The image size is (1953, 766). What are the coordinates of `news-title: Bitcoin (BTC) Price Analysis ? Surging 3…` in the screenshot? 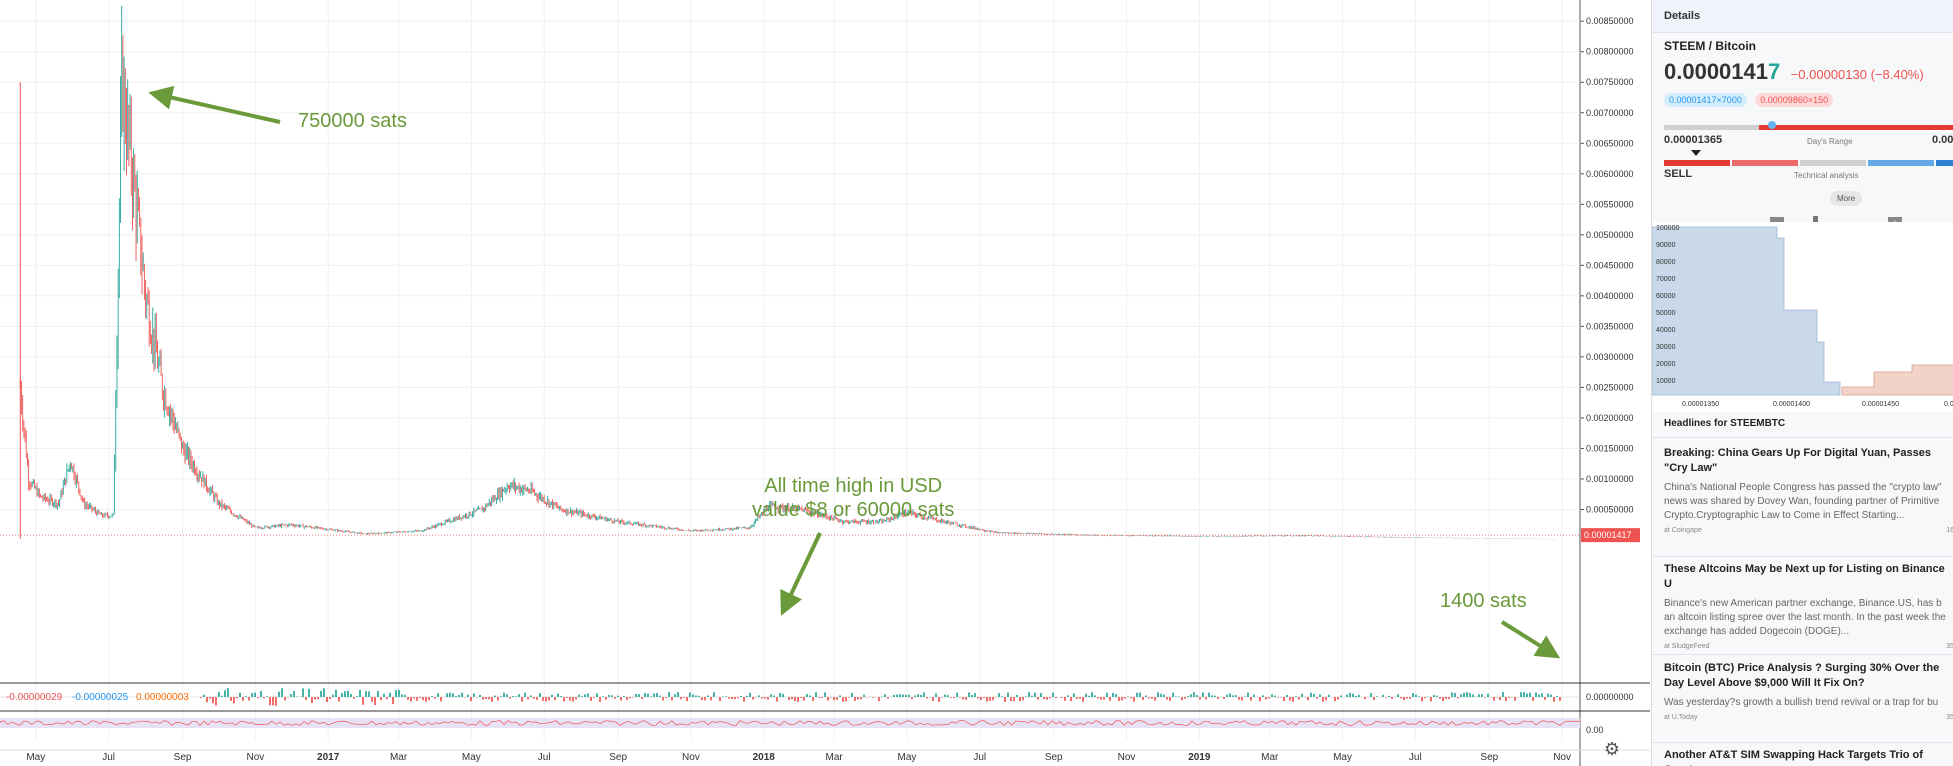 It's located at (1802, 675).